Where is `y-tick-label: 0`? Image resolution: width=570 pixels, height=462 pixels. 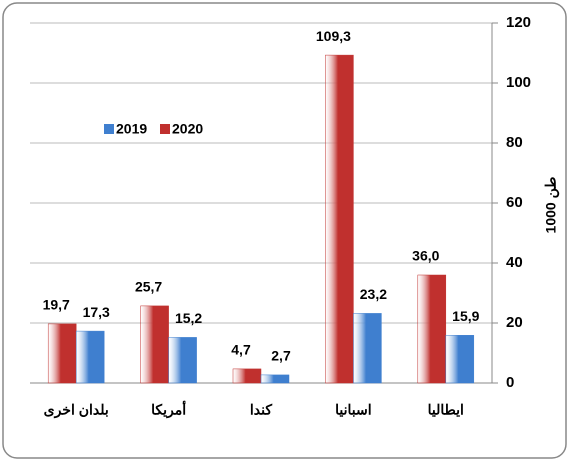 y-tick-label: 0 is located at coordinates (510, 382).